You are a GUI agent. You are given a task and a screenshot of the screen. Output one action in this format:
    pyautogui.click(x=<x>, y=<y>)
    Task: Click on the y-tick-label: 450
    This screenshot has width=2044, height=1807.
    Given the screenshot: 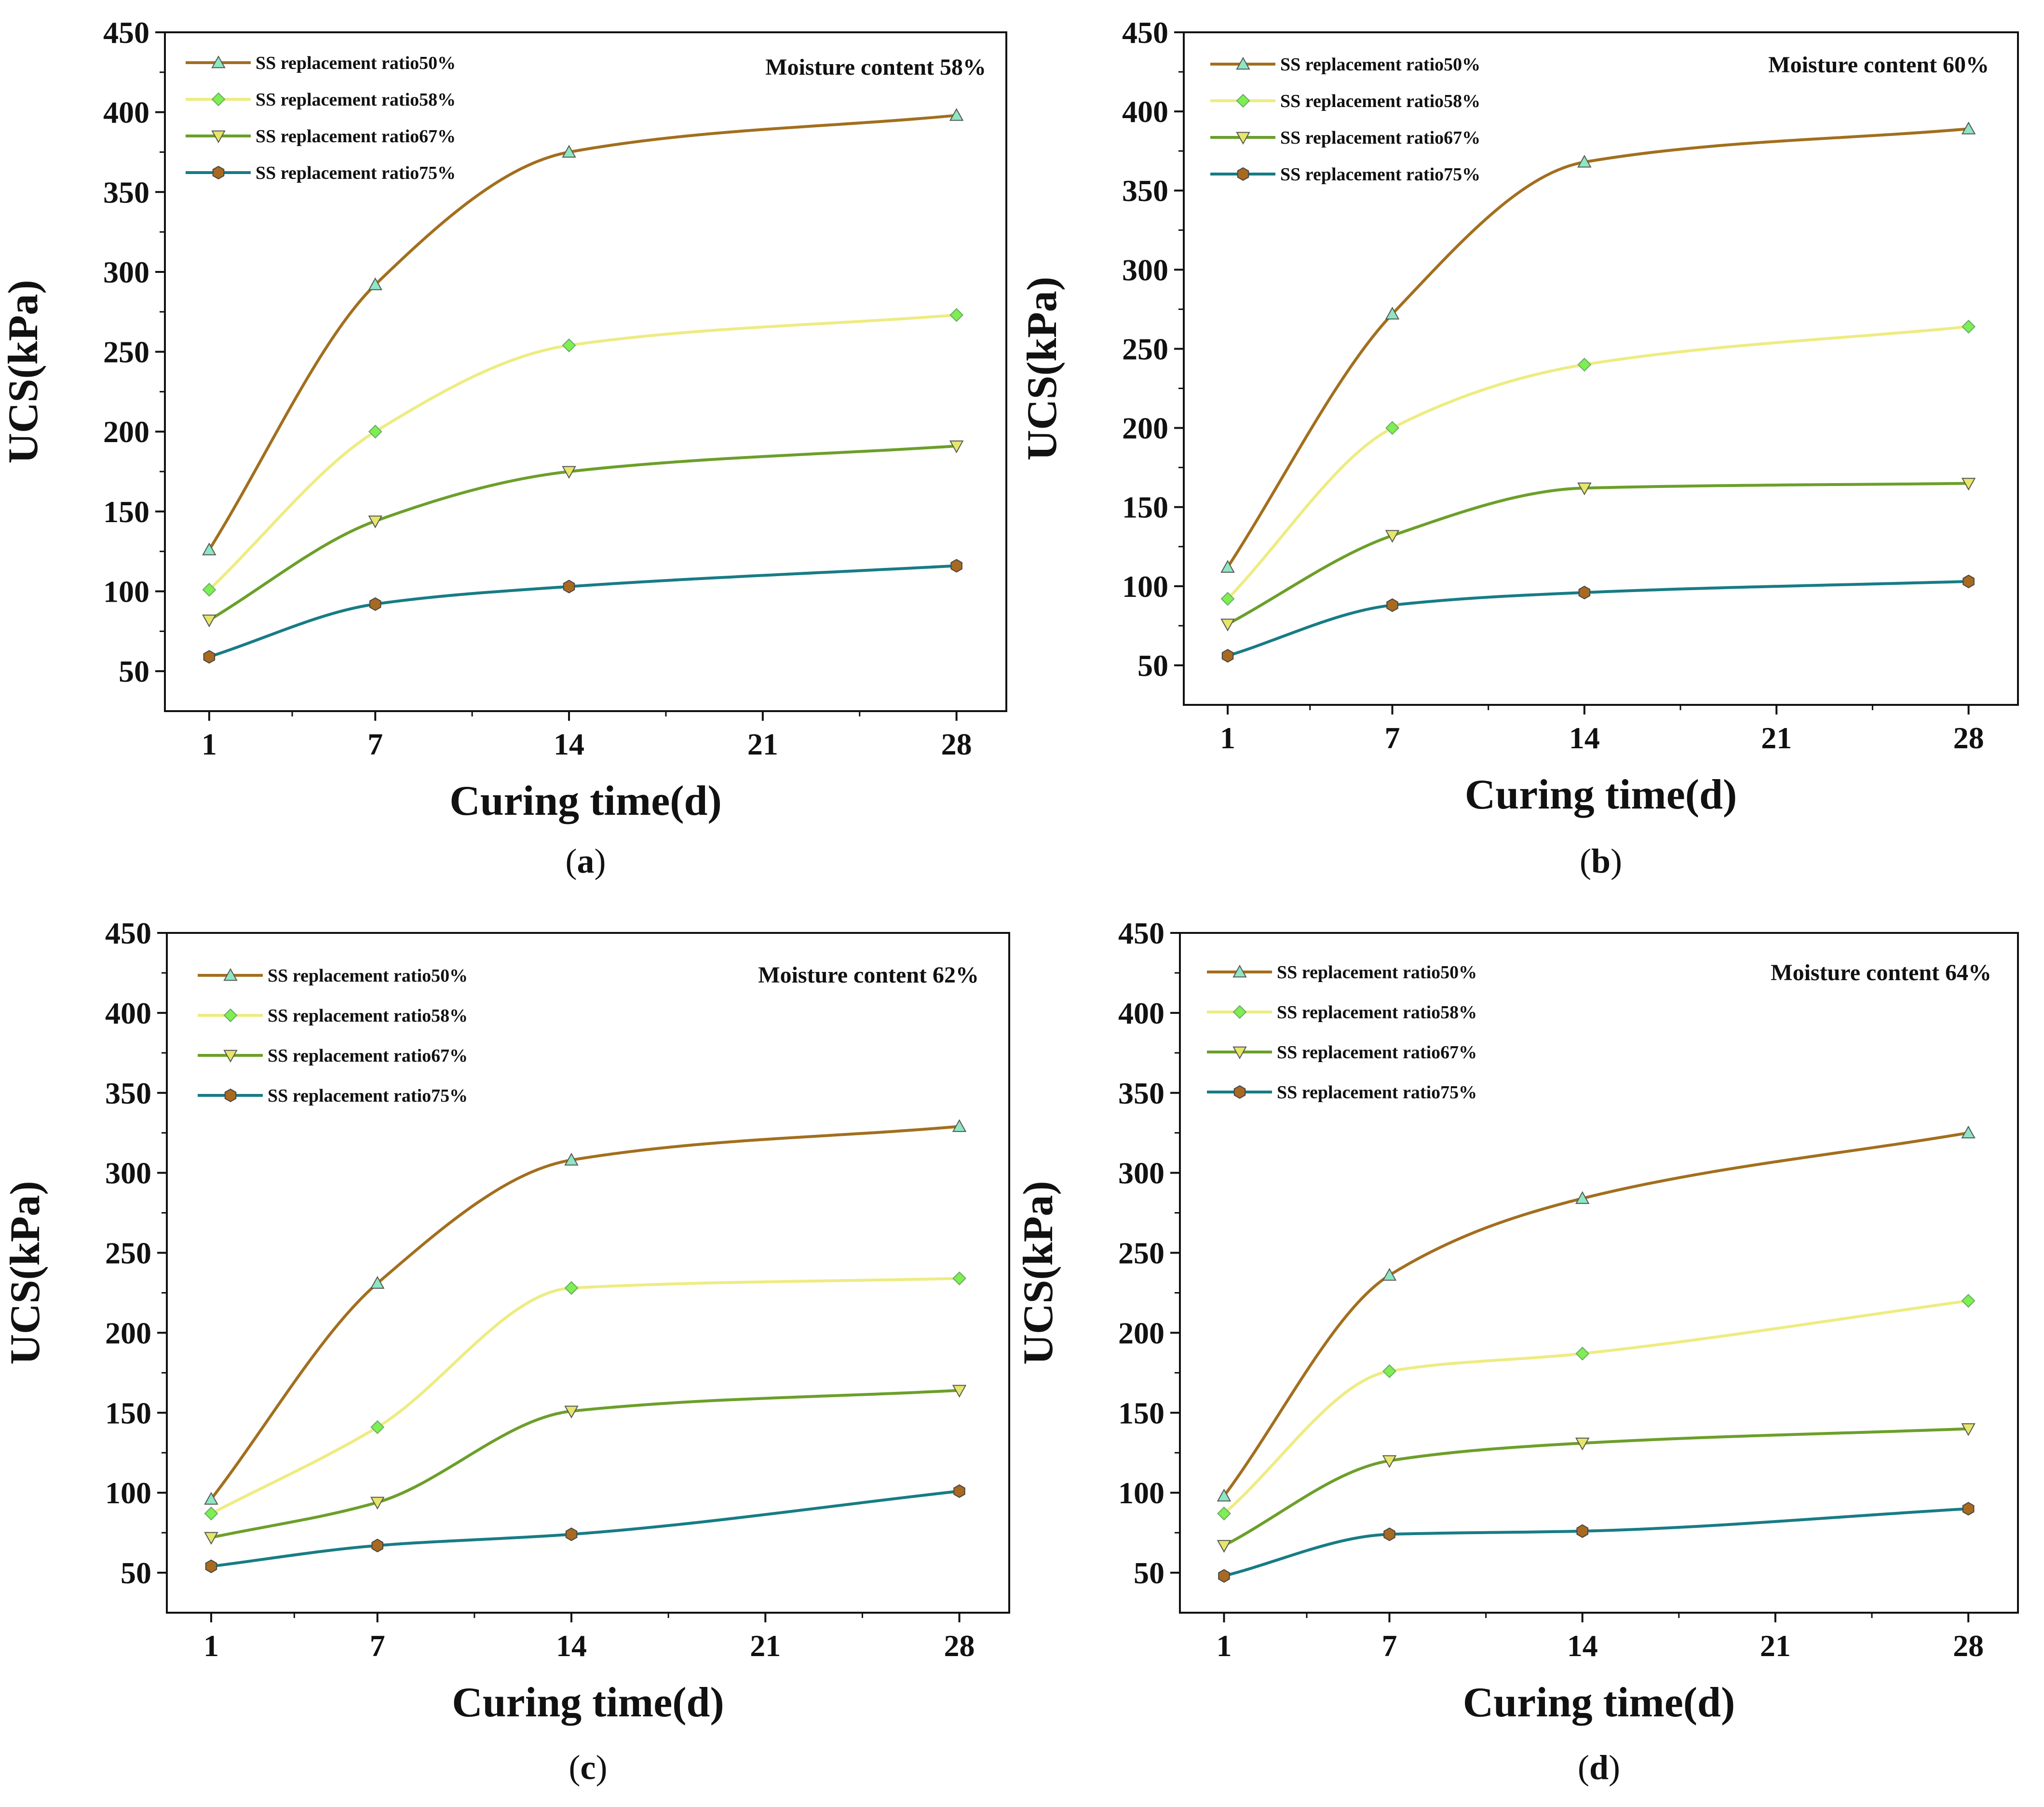 What is the action you would take?
    pyautogui.click(x=1145, y=32)
    